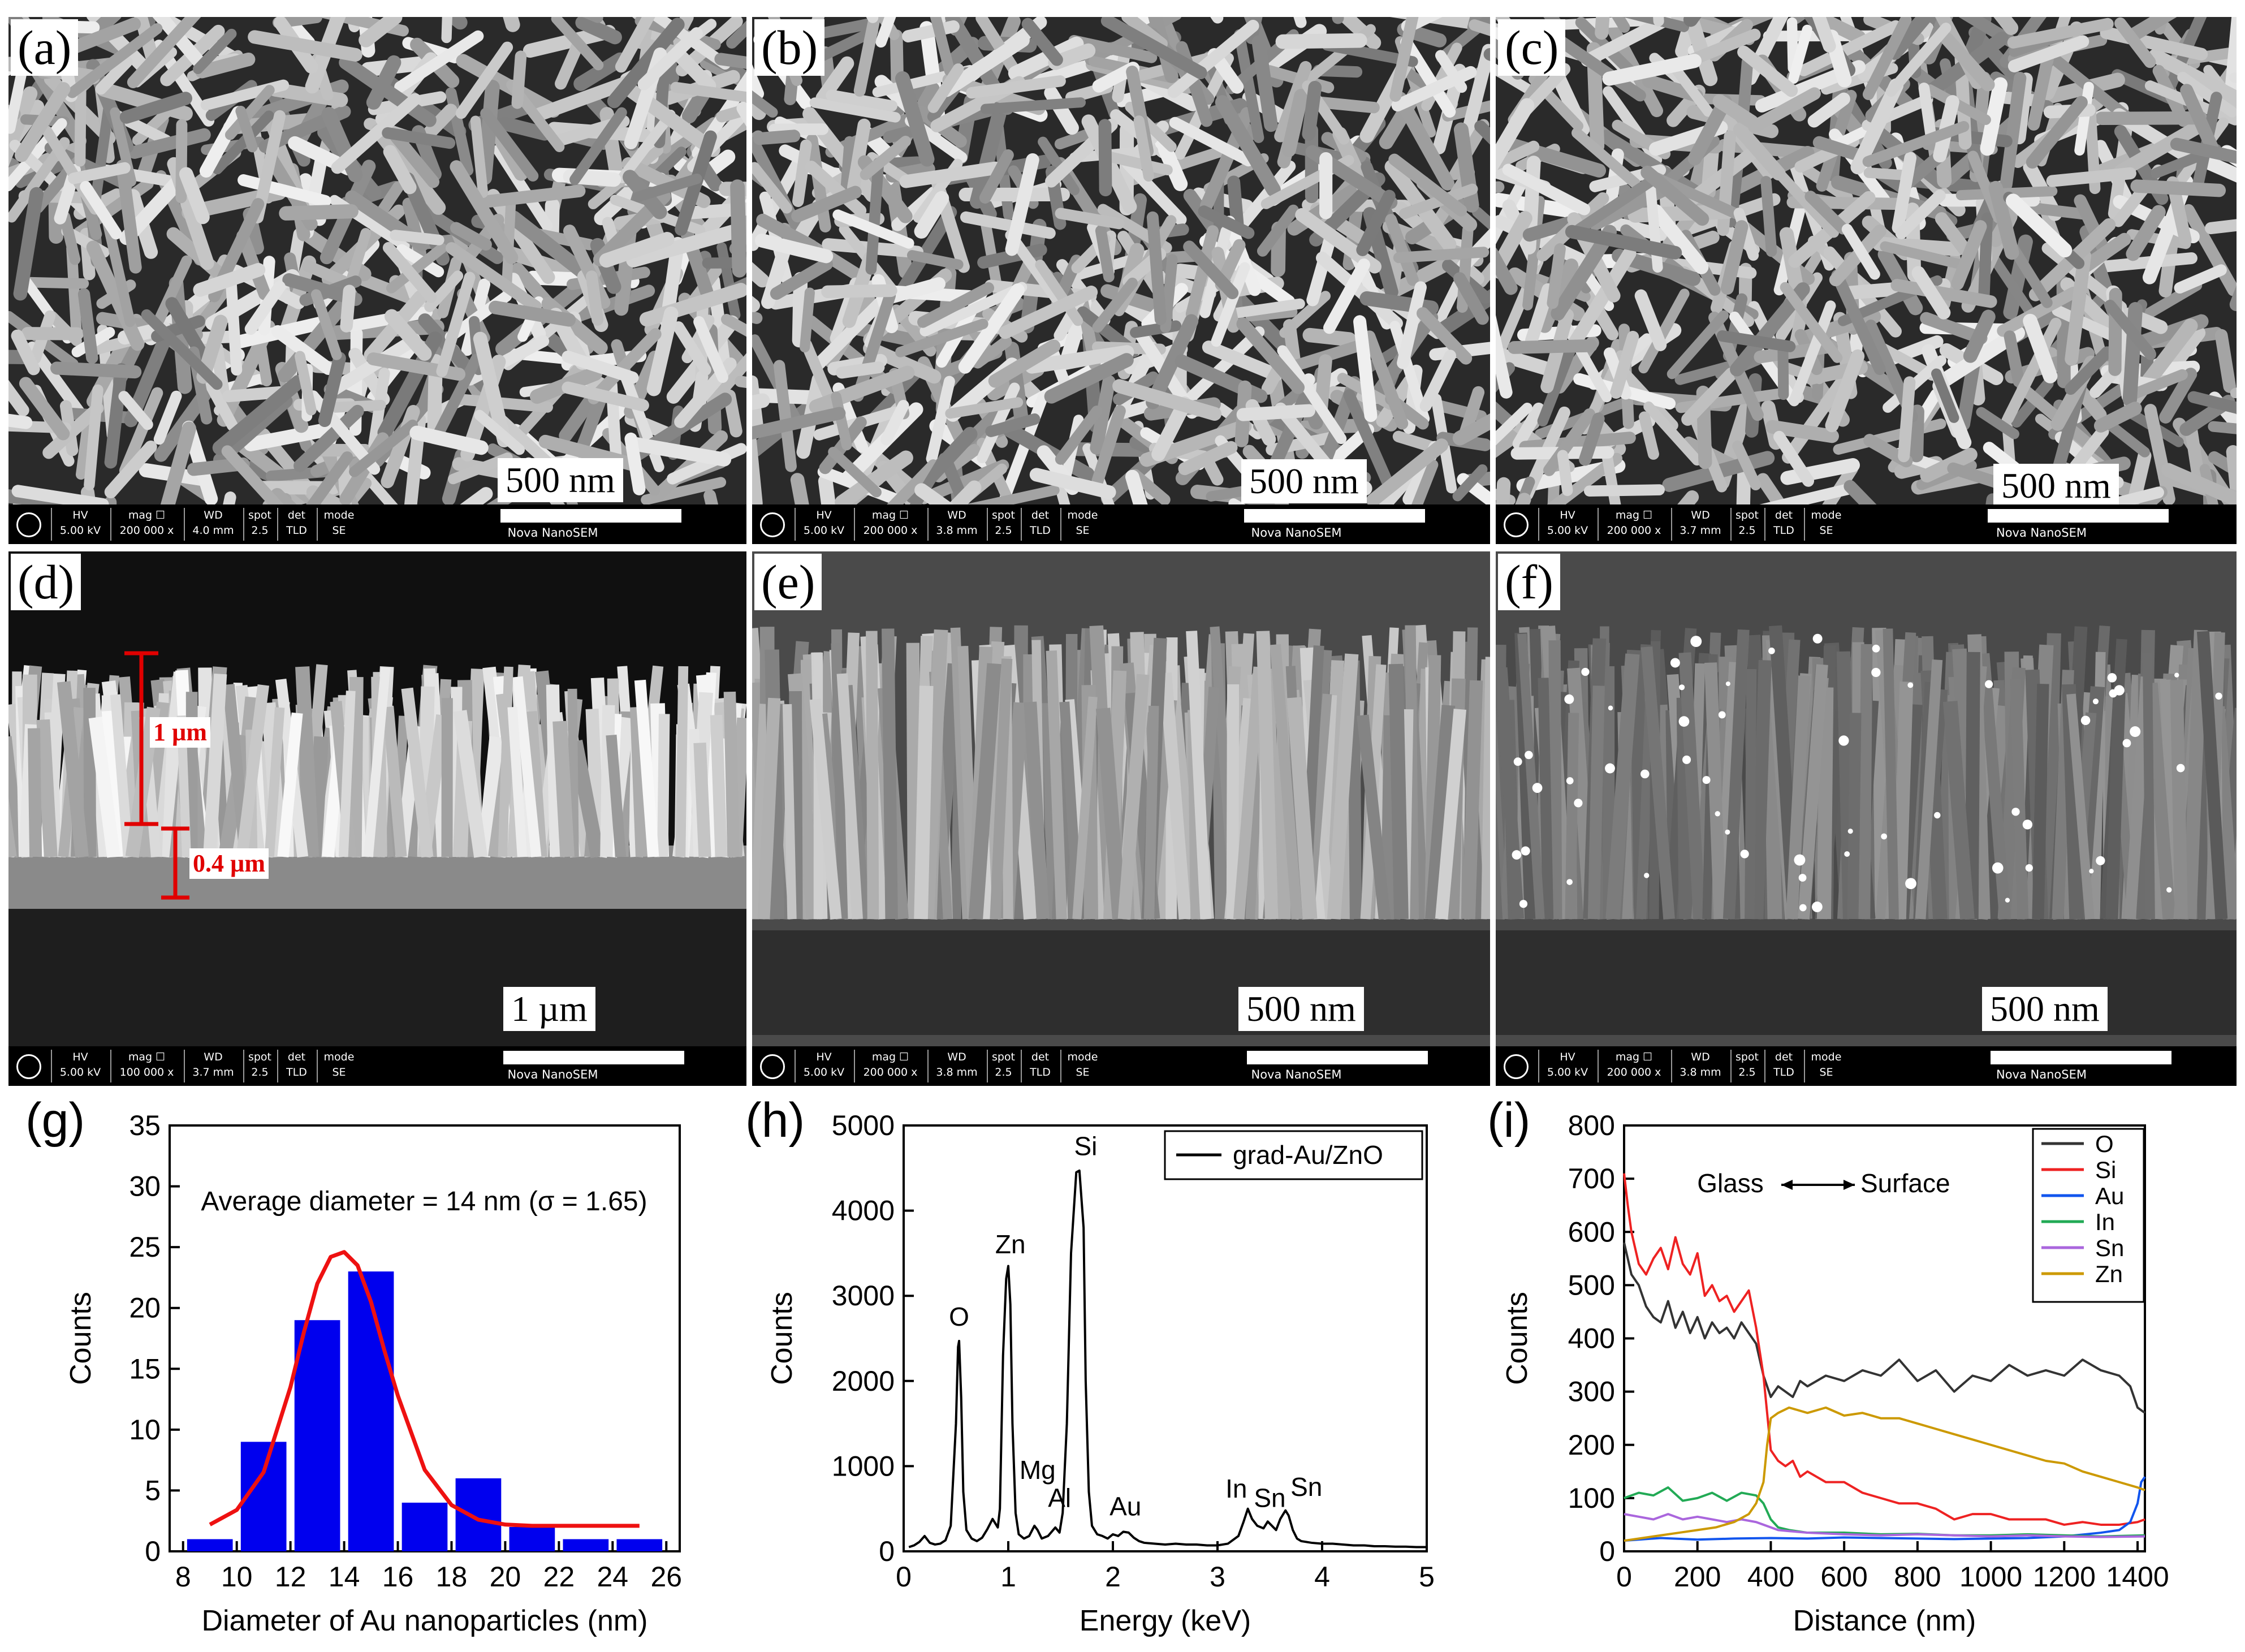 This screenshot has height=1652, width=2245. What do you see at coordinates (959, 1317) in the screenshot?
I see `peak-label-O: O` at bounding box center [959, 1317].